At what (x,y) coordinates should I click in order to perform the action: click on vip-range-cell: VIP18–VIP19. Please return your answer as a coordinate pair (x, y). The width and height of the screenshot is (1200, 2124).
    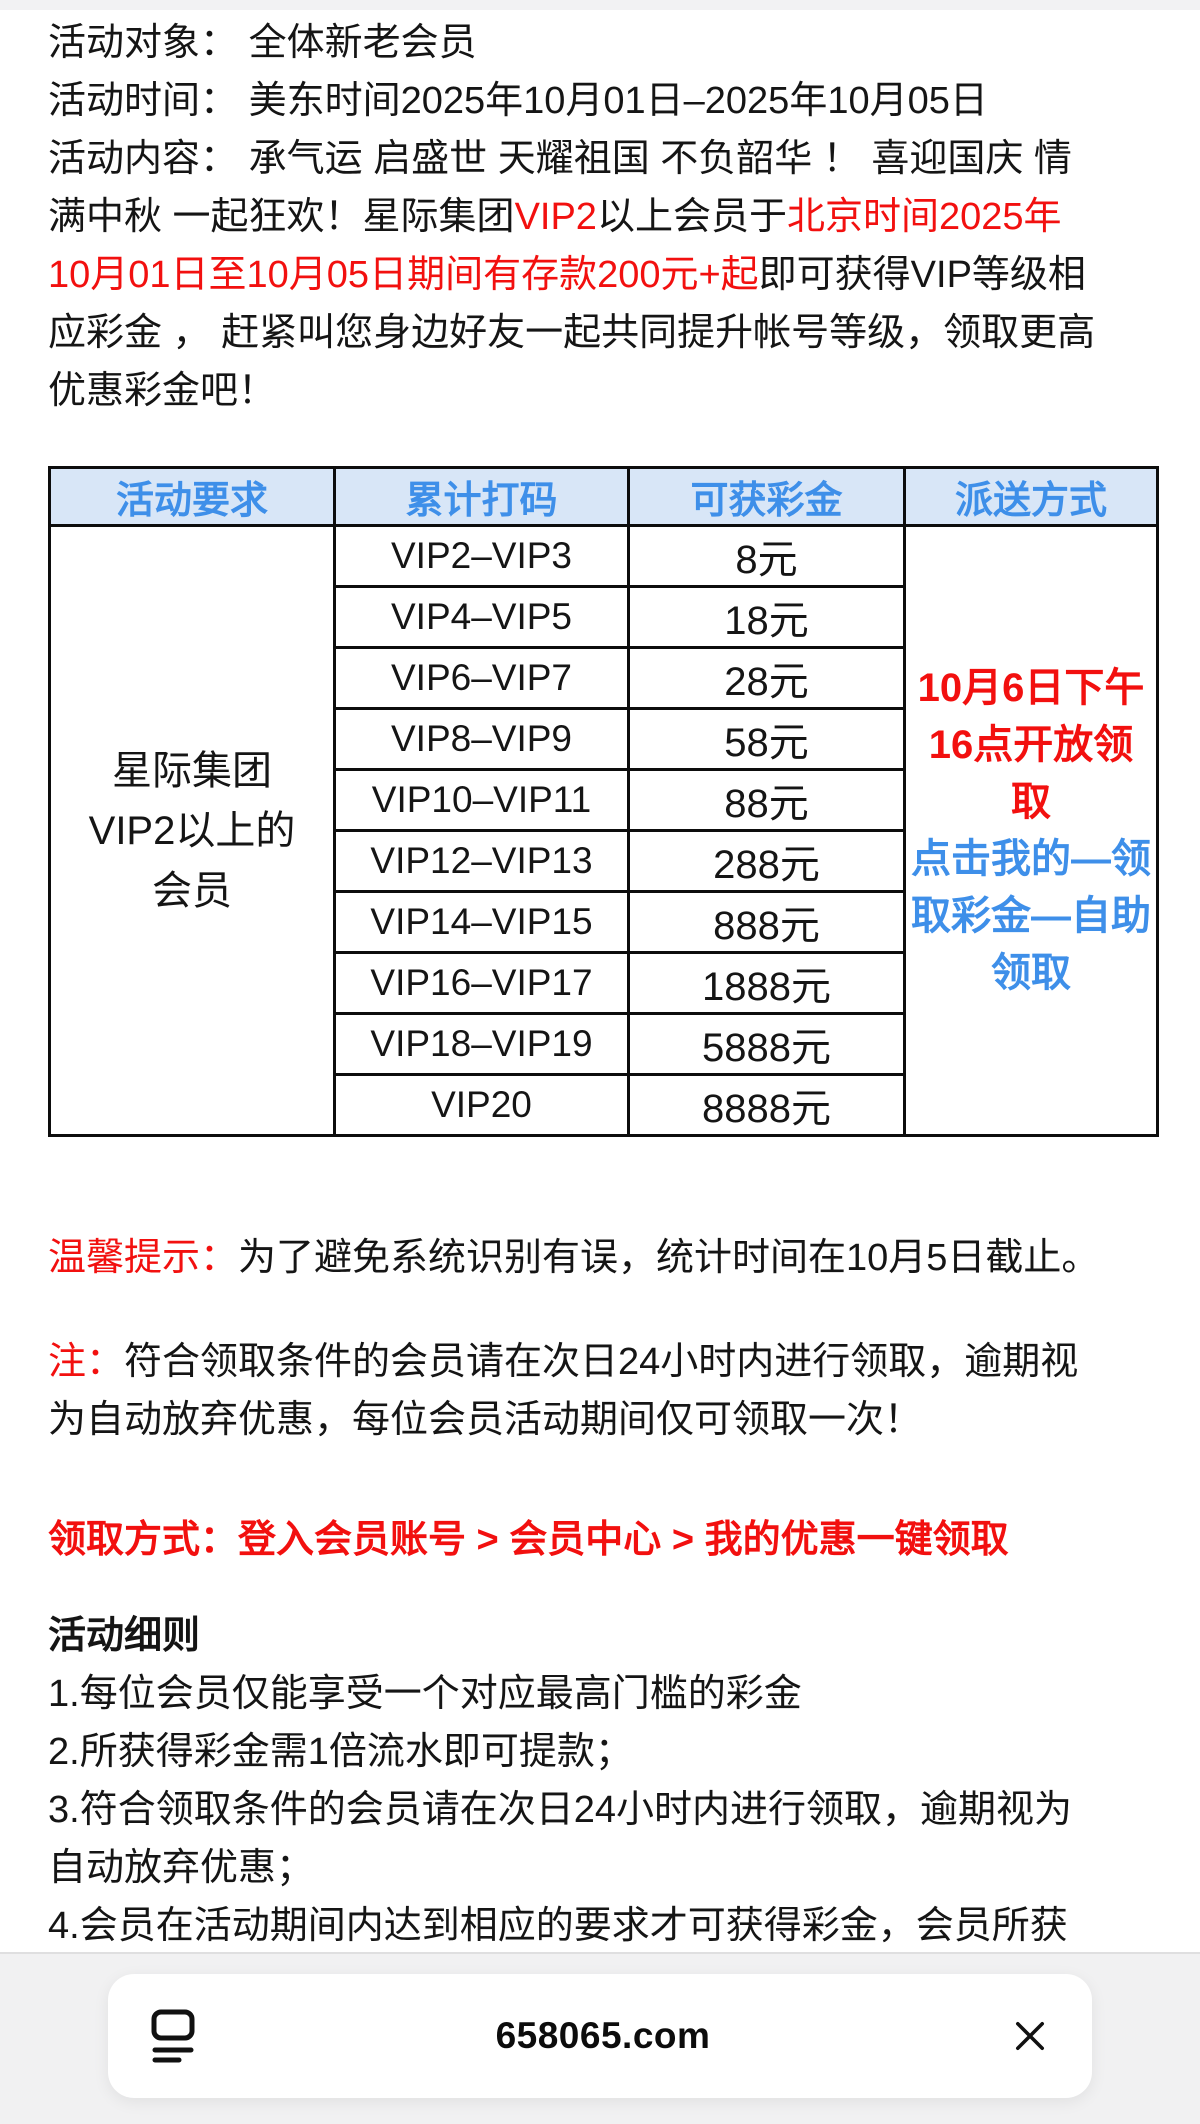
    Looking at the image, I should click on (481, 1044).